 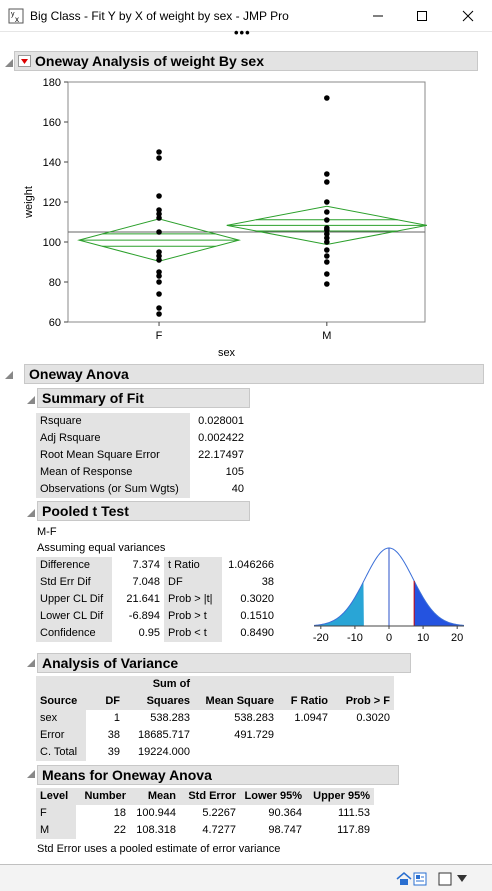 What do you see at coordinates (205, 830) in the screenshot?
I see `table-row: M 22 108.318 4.7277 98.747 117.89` at bounding box center [205, 830].